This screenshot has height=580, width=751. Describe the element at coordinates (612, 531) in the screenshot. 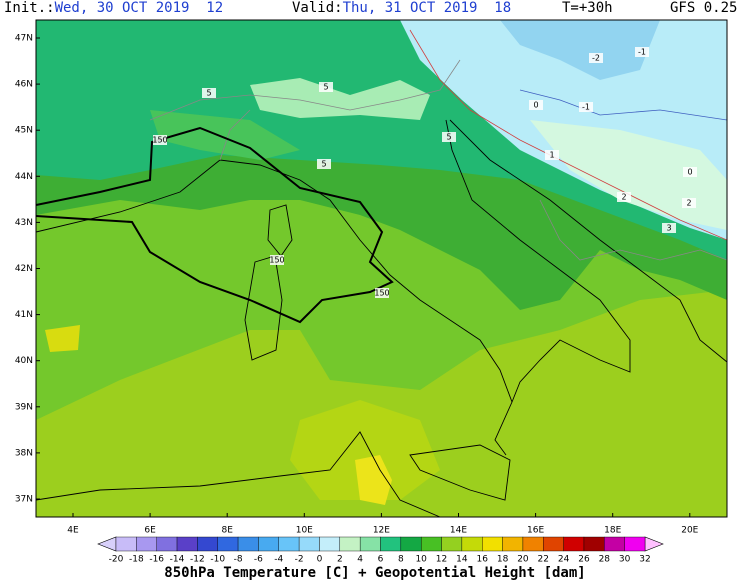

I see `lon-label: 18E` at that location.